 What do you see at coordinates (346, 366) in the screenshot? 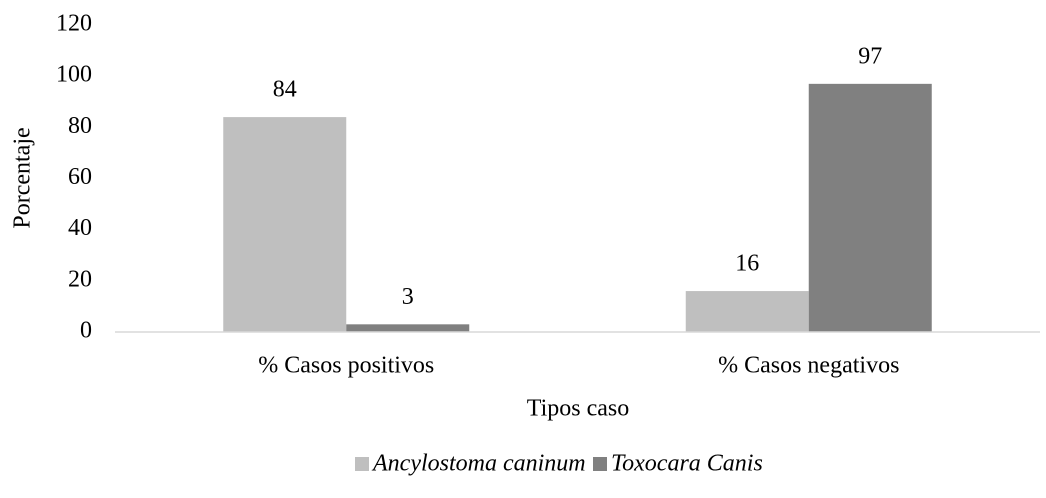
I see `x-tick-label: % Casos positivos` at bounding box center [346, 366].